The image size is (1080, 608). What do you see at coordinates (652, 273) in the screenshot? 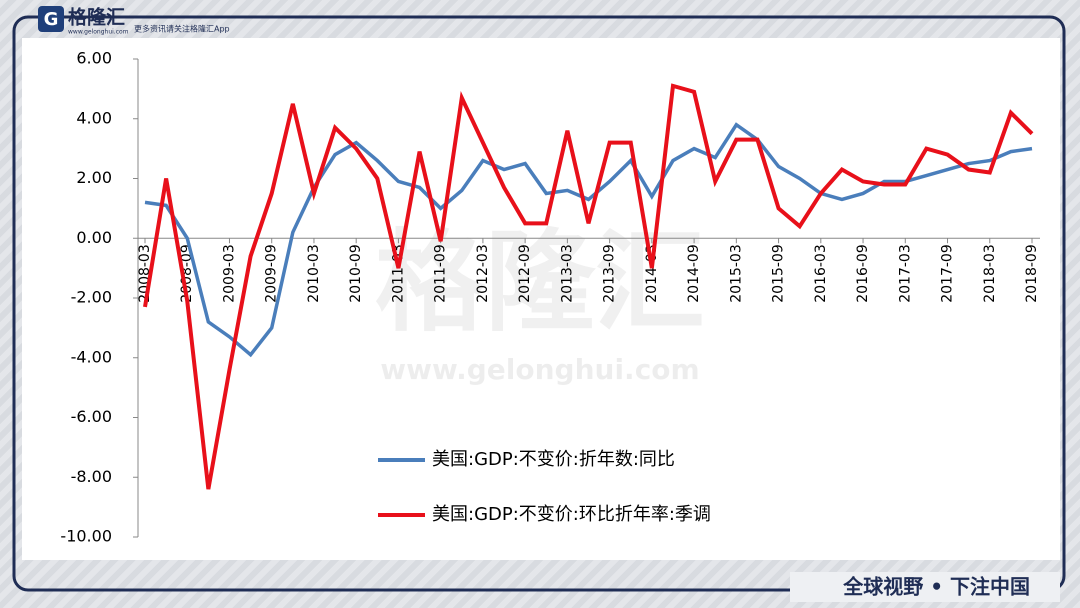
I see `x-tick-label: 2014-03` at bounding box center [652, 273].